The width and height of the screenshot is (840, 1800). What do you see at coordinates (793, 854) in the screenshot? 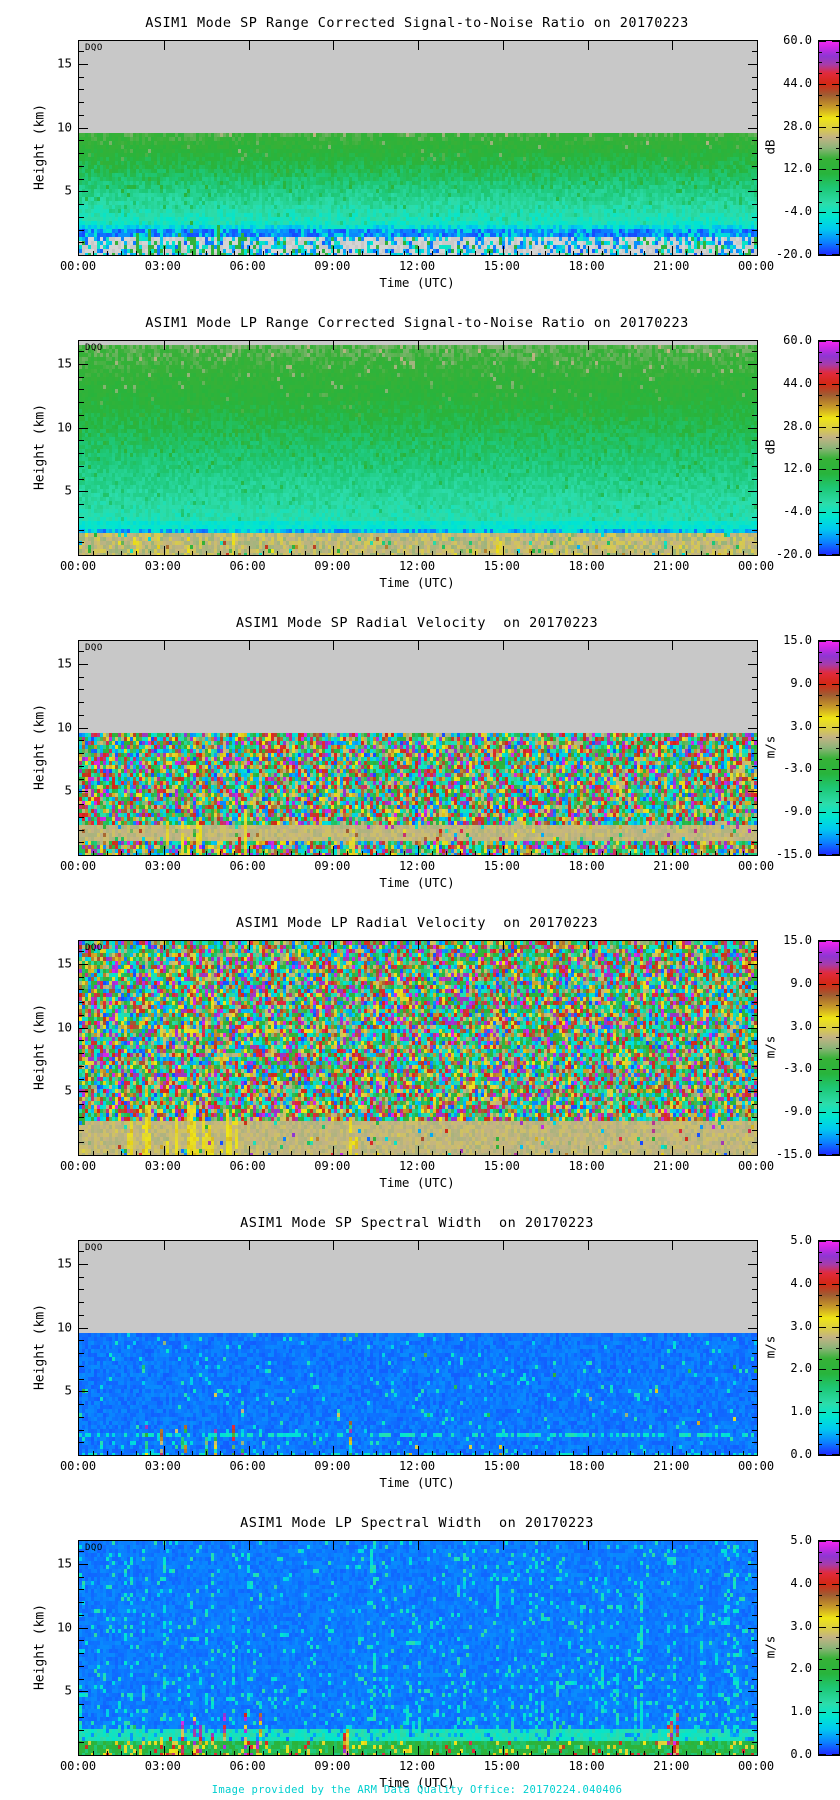
I see `colorbar-tick-label: -15.0` at bounding box center [793, 854].